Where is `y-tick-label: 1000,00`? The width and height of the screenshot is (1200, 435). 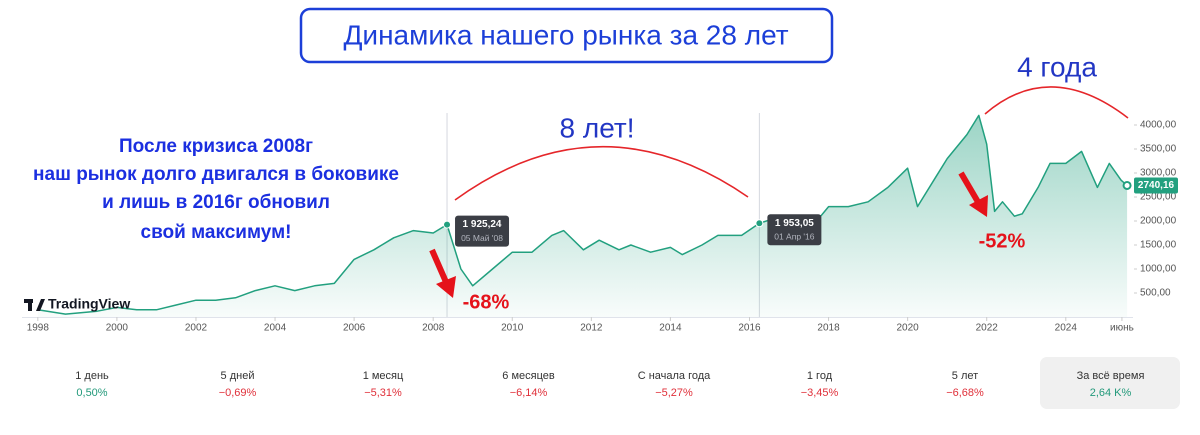
y-tick-label: 1000,00 is located at coordinates (1158, 269).